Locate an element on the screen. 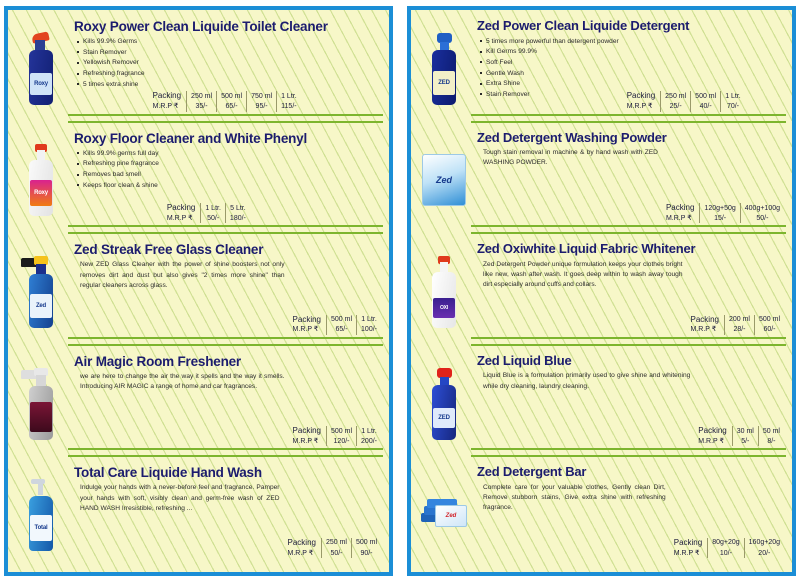 The width and height of the screenshot is (800, 584). feature-item: Keeps floor clean & shine is located at coordinates (118, 186).